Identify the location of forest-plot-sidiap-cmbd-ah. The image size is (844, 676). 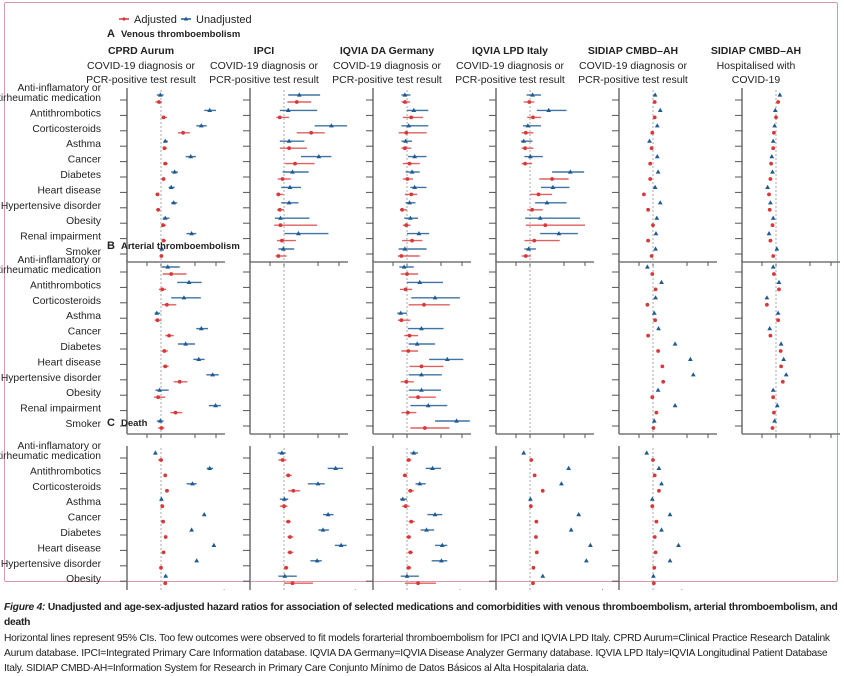
(664, 349).